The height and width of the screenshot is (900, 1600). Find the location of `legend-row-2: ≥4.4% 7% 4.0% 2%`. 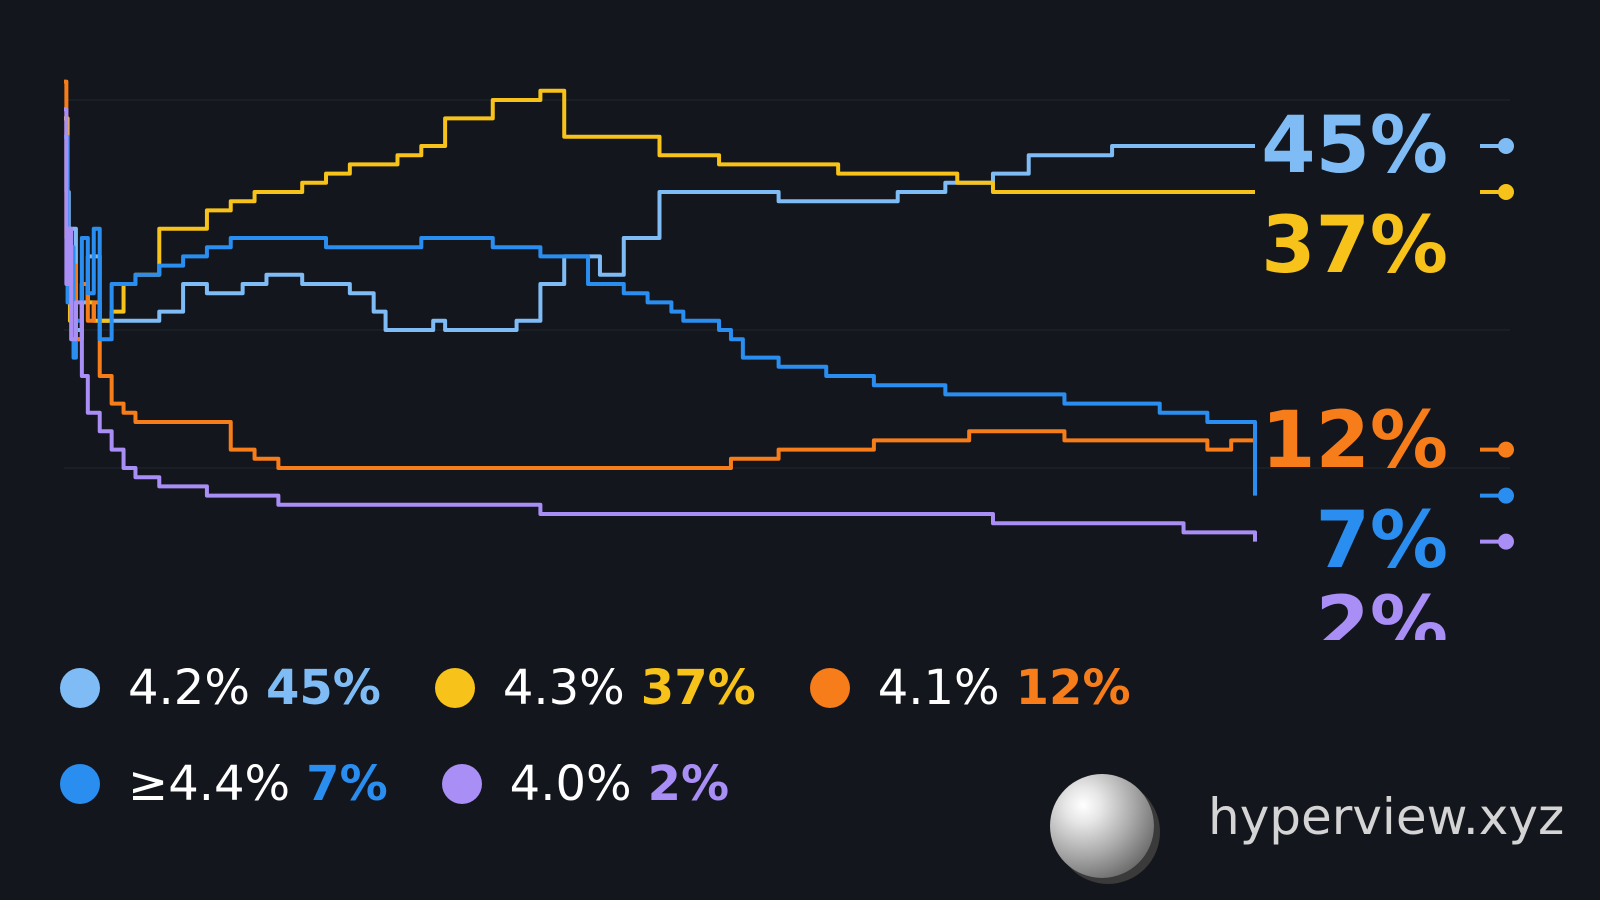

legend-row-2: ≥4.4% 7% 4.0% 2% is located at coordinates (650, 784).